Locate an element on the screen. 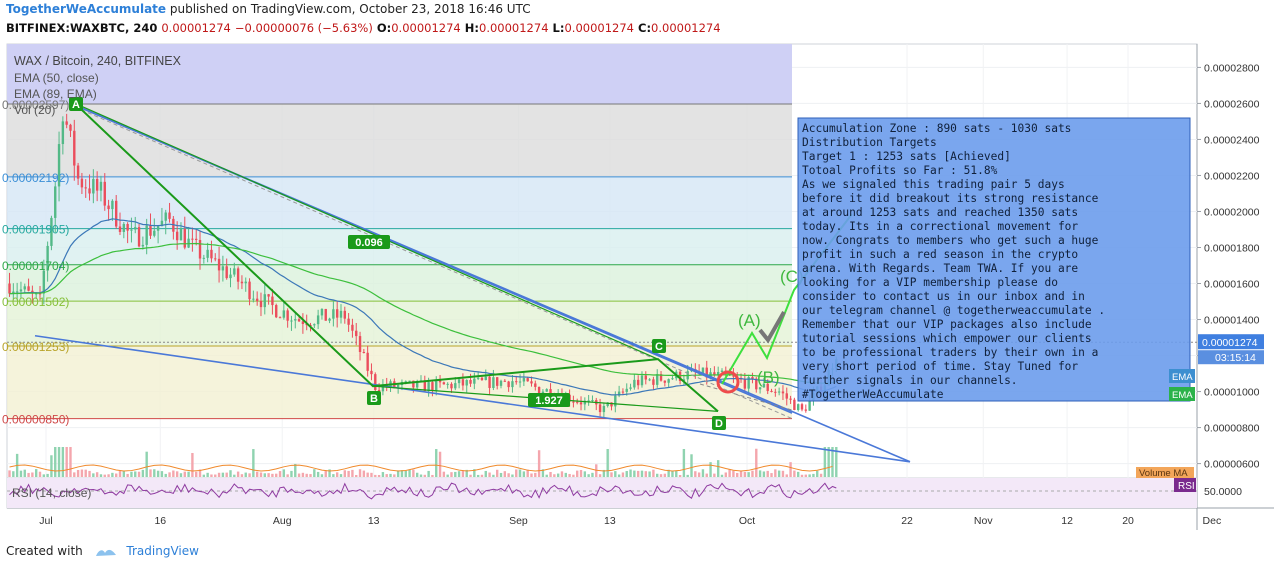 Image resolution: width=1274 pixels, height=569 pixels. time-tick-label: Dec is located at coordinates (1212, 521).